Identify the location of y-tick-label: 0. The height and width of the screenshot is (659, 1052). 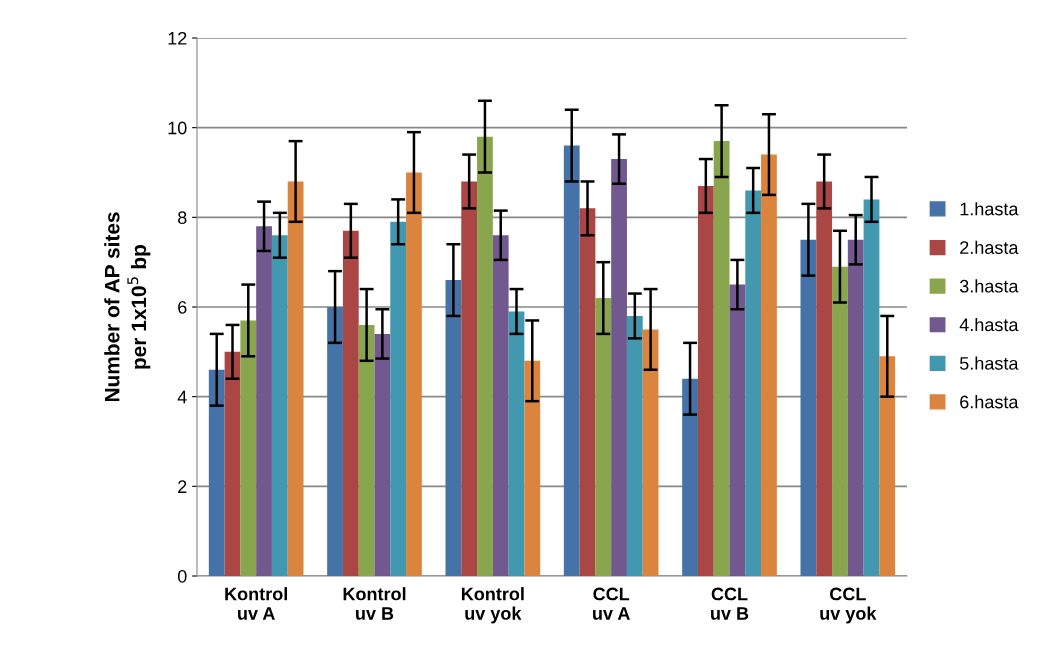
(182, 576).